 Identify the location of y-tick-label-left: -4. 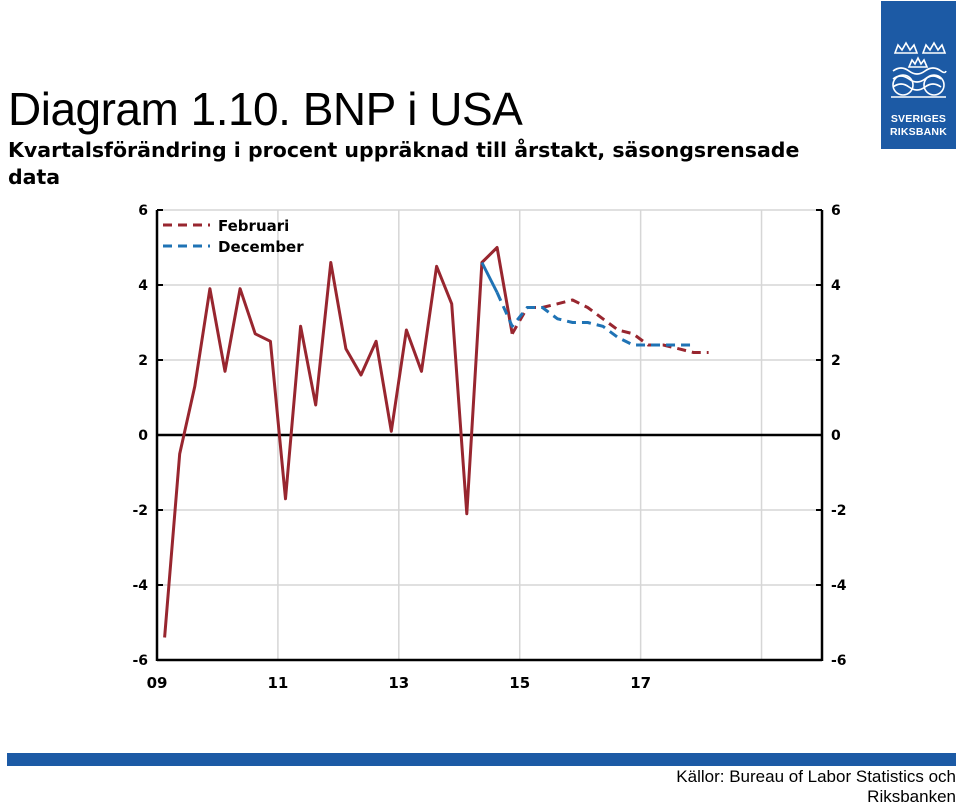
(140, 586).